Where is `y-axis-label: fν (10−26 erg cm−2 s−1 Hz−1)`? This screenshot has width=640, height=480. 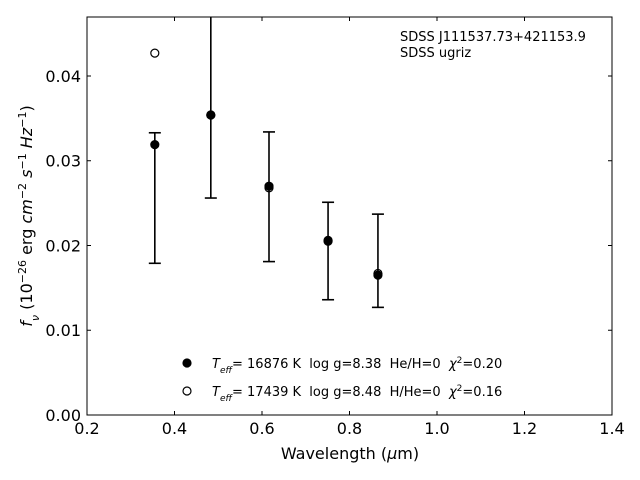 y-axis-label: fν (10−26 erg cm−2 s−1 Hz−1) is located at coordinates (29, 215).